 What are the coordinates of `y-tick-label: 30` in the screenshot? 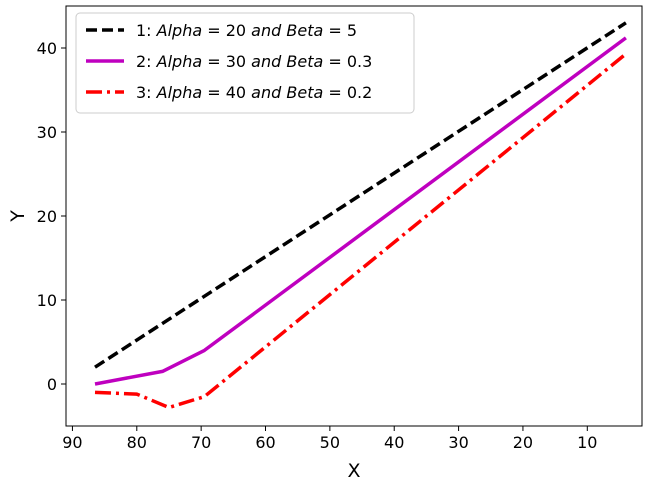 It's located at (47, 132).